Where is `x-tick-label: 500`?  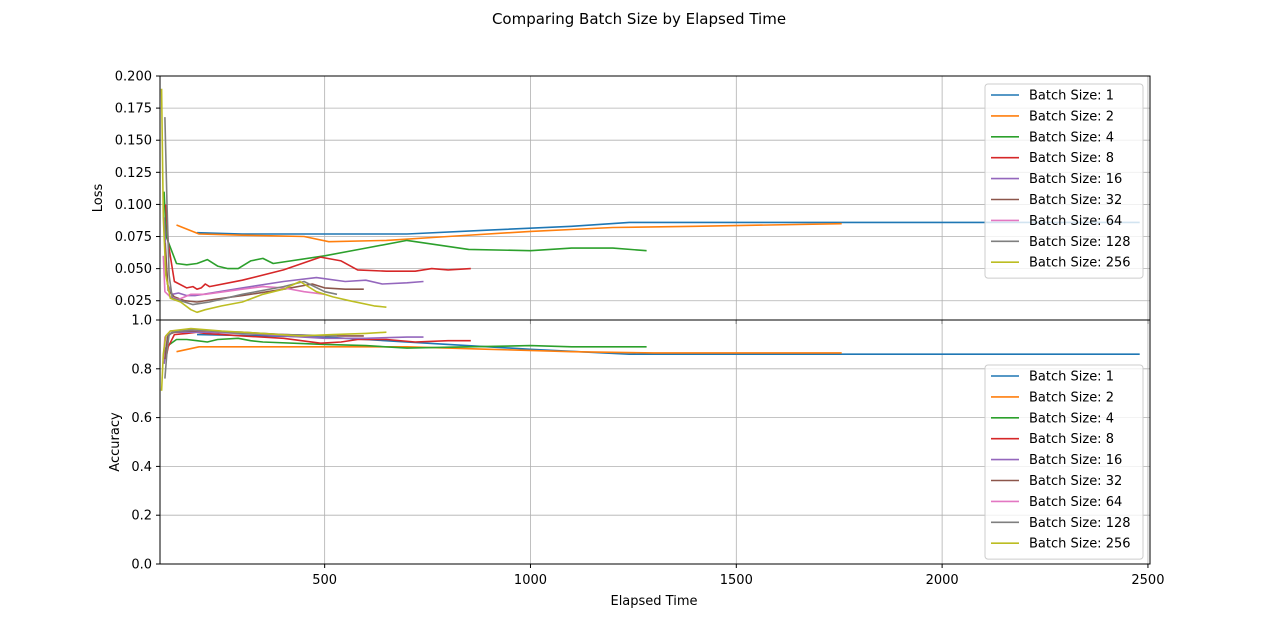
x-tick-label: 500 is located at coordinates (324, 580).